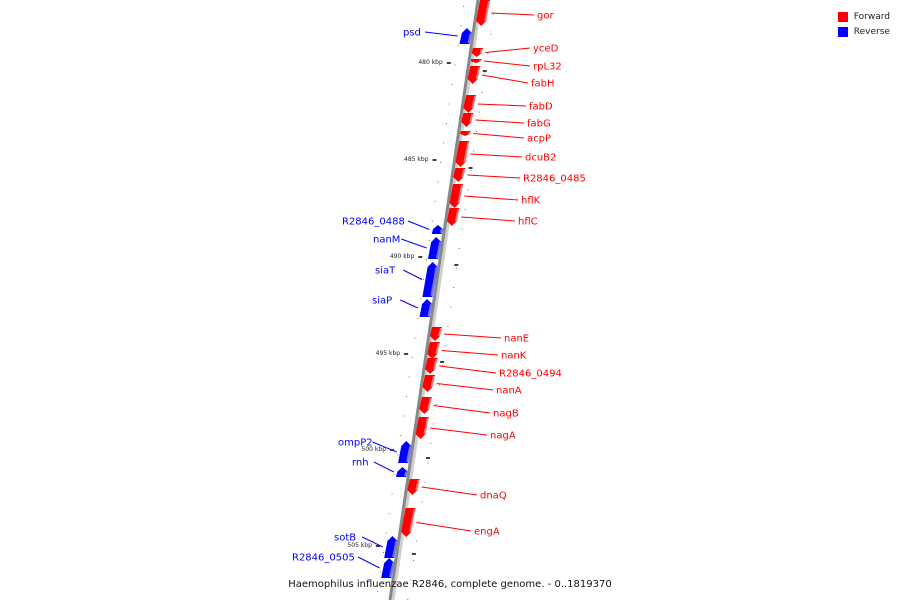  I want to click on gene-siap: siaP, so click(402, 306).